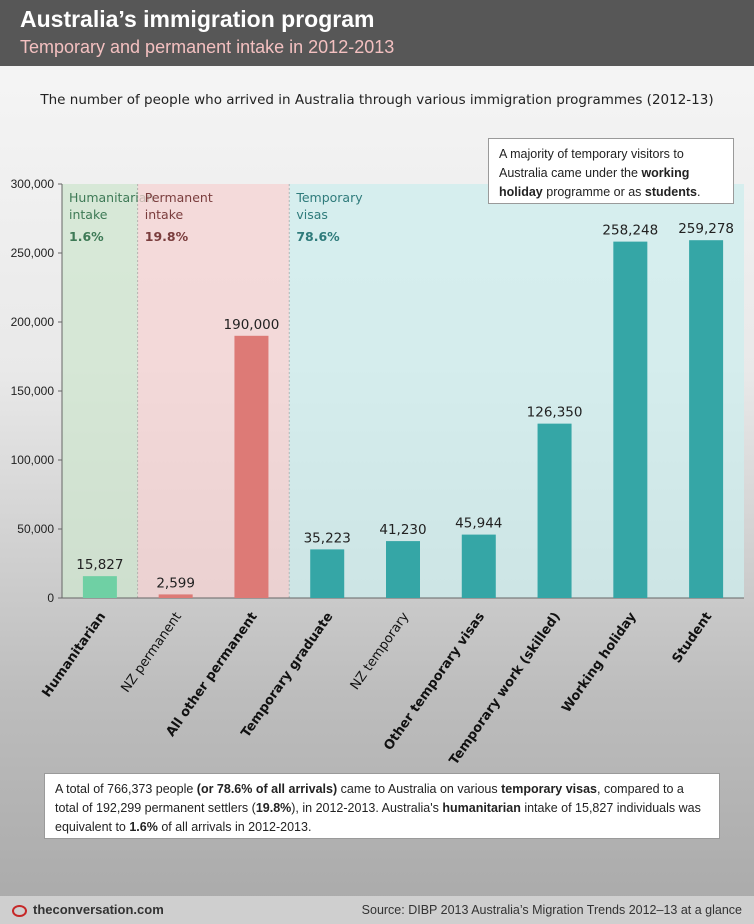 This screenshot has height=924, width=754. Describe the element at coordinates (630, 231) in the screenshot. I see `bar-value-label: 258,248` at that location.